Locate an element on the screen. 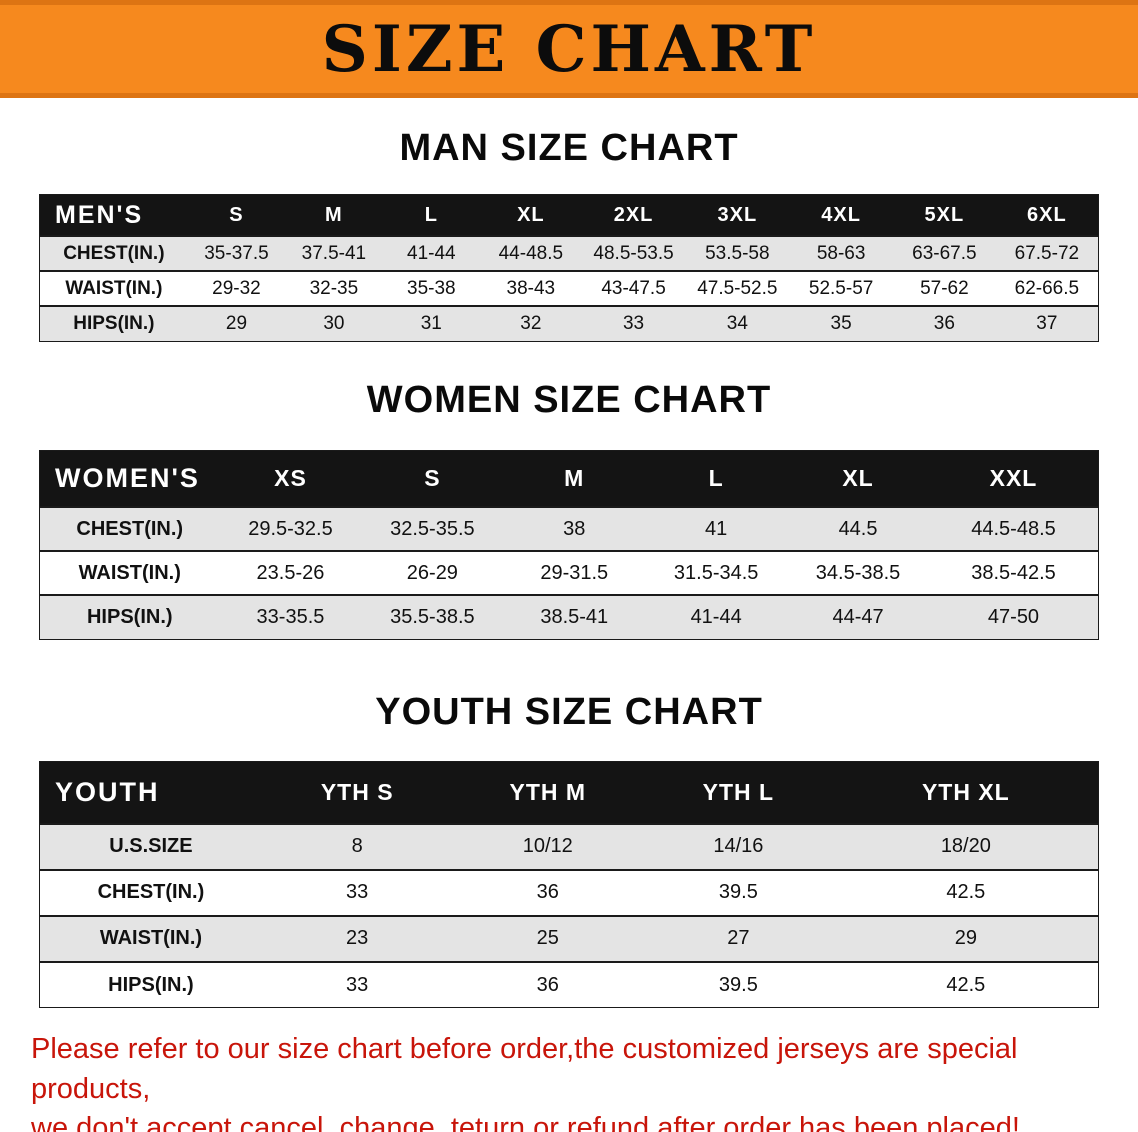 The height and width of the screenshot is (1132, 1138). size-cell: 44.5 is located at coordinates (858, 529).